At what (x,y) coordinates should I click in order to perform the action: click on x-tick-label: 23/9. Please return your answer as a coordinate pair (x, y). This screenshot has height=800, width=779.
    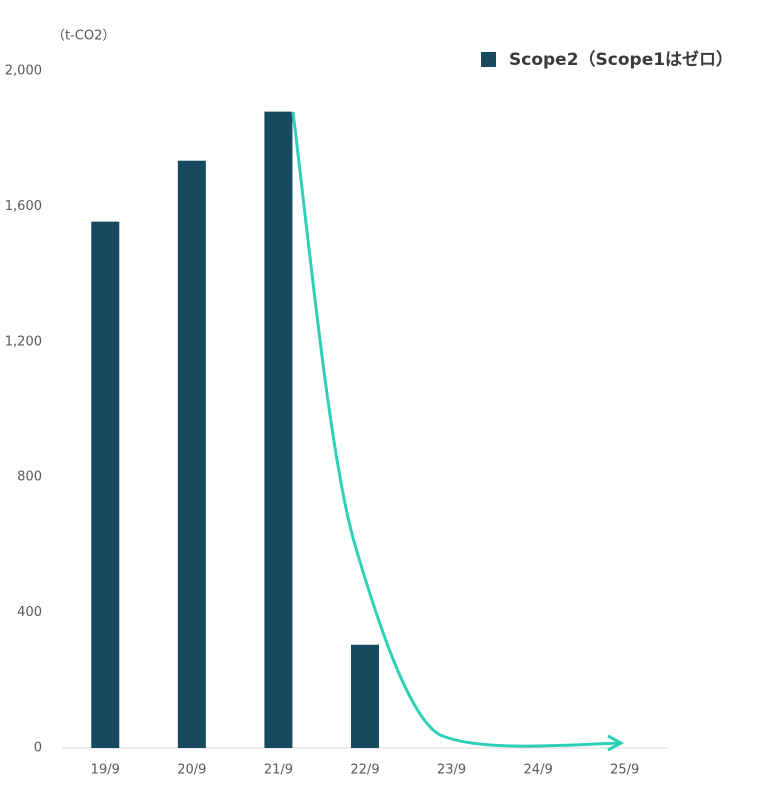
    Looking at the image, I should click on (451, 770).